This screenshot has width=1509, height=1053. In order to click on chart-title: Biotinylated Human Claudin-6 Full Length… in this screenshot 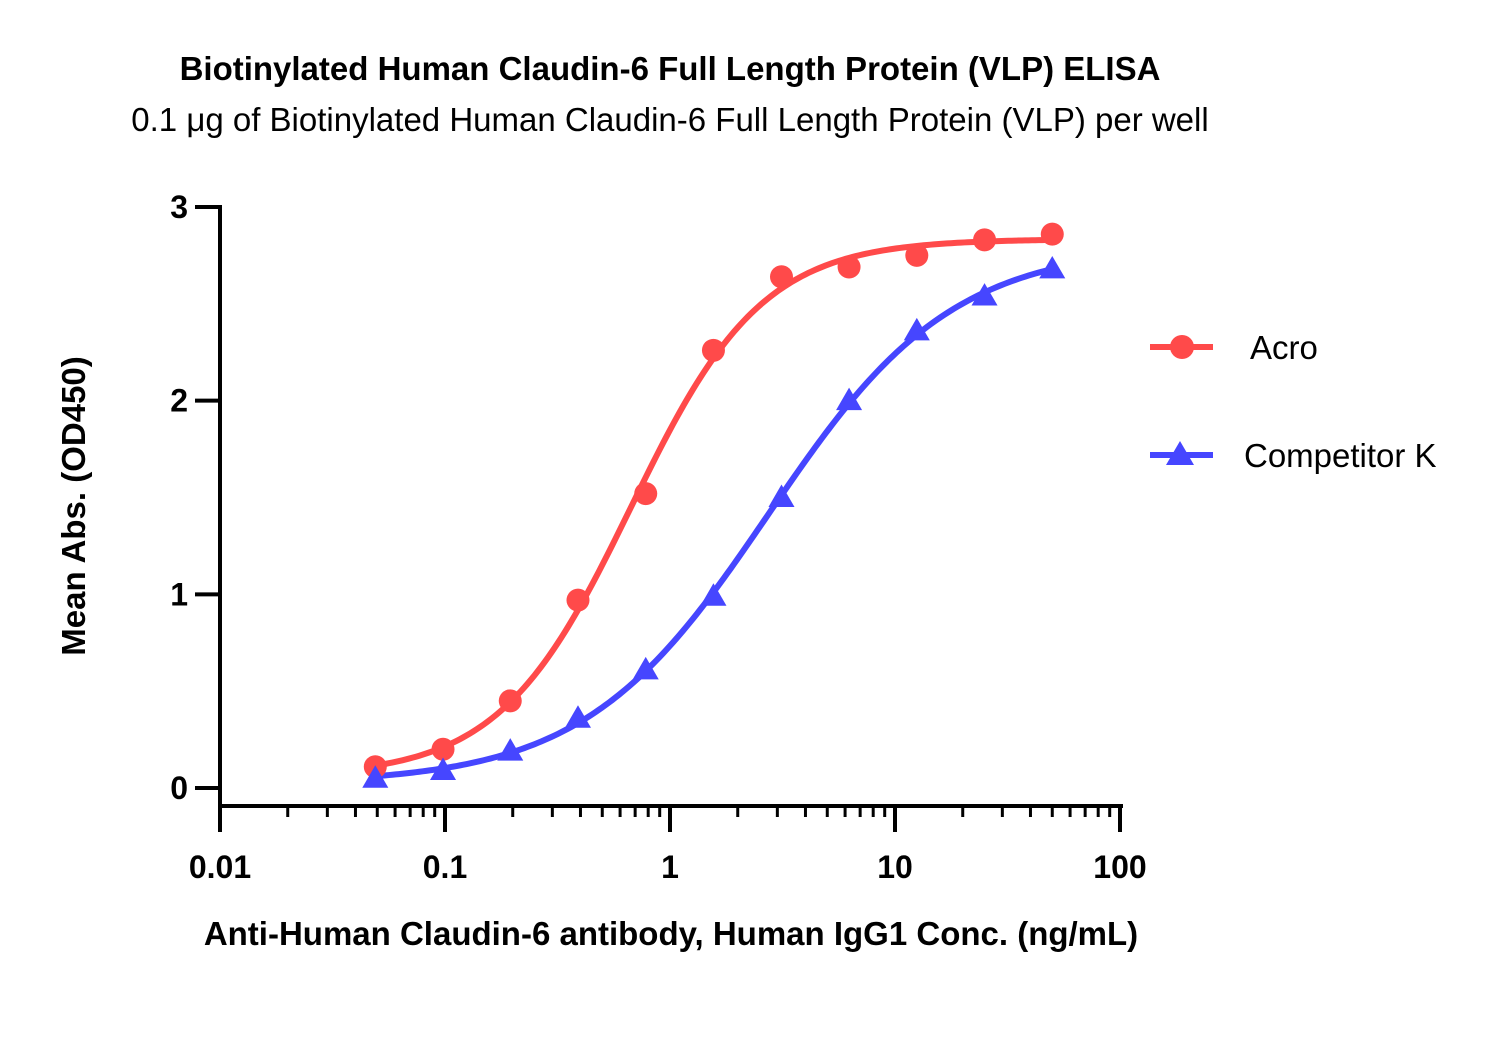, I will do `click(670, 68)`.